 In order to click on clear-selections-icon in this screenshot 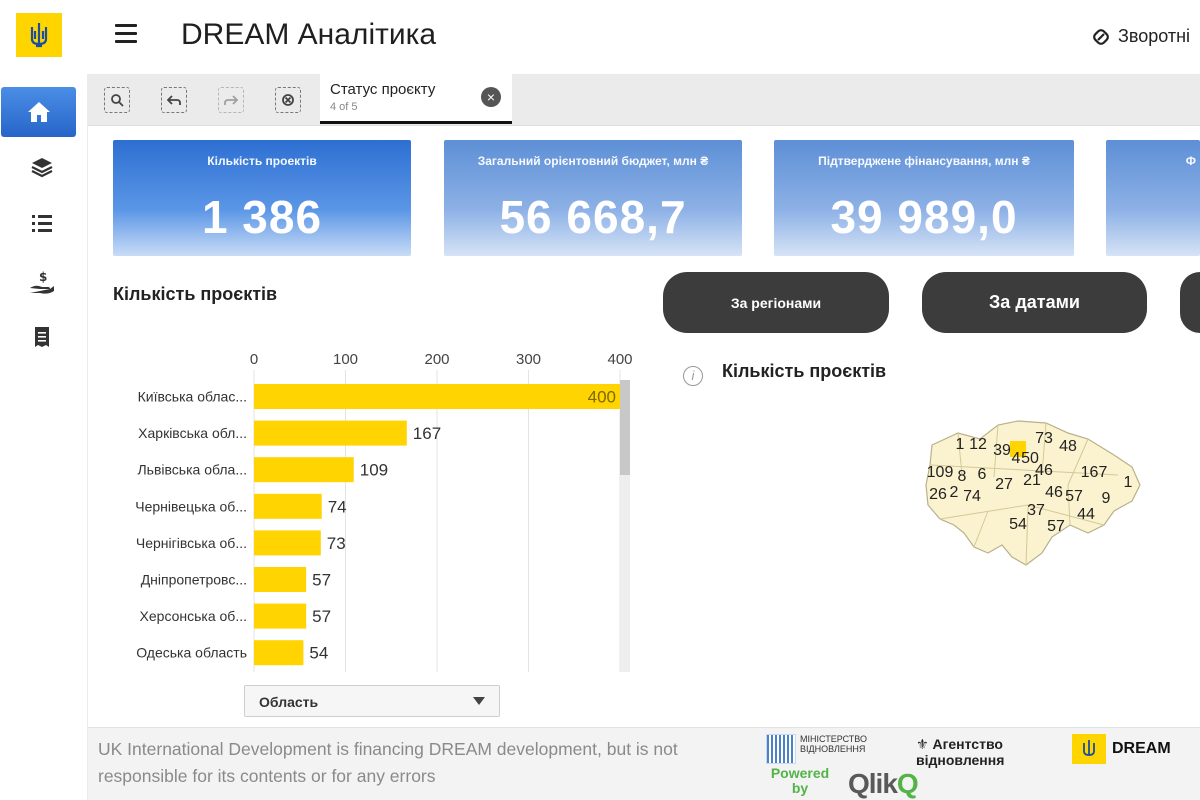, I will do `click(288, 100)`.